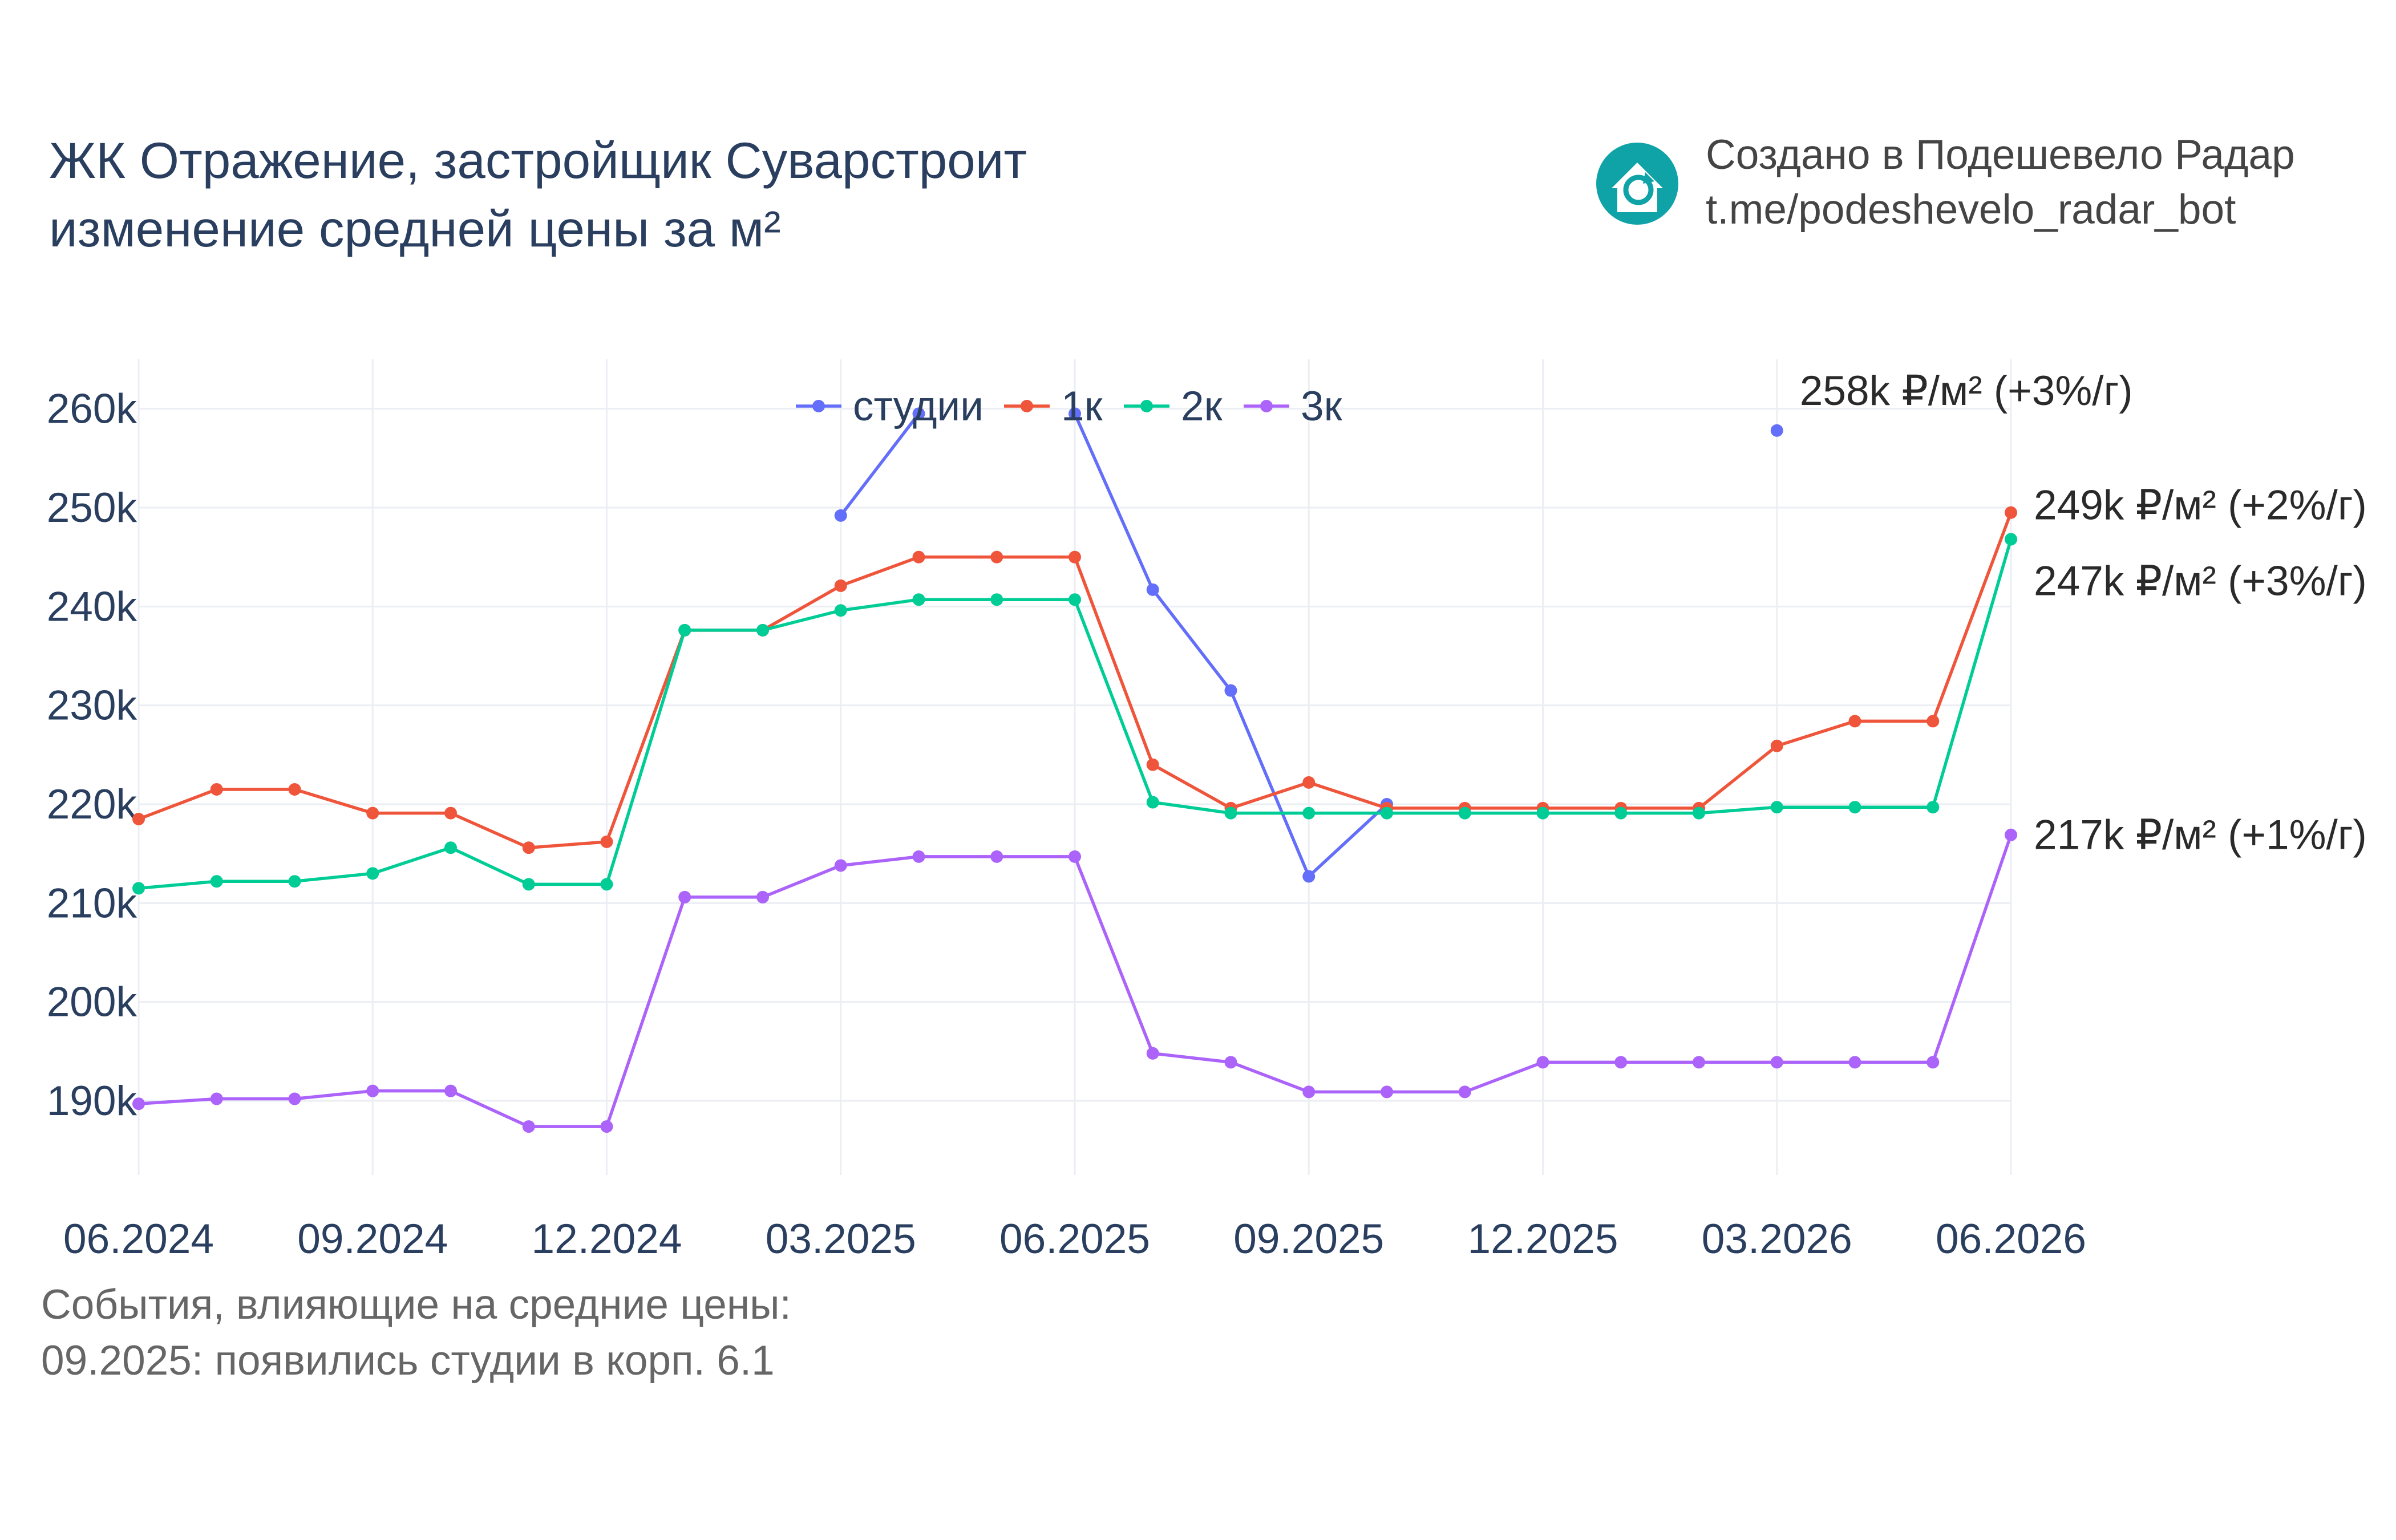 This screenshot has height=1540, width=2396. What do you see at coordinates (2200, 835) in the screenshot?
I see `annotation-label: 217k ₽/м² (+1%/г)` at bounding box center [2200, 835].